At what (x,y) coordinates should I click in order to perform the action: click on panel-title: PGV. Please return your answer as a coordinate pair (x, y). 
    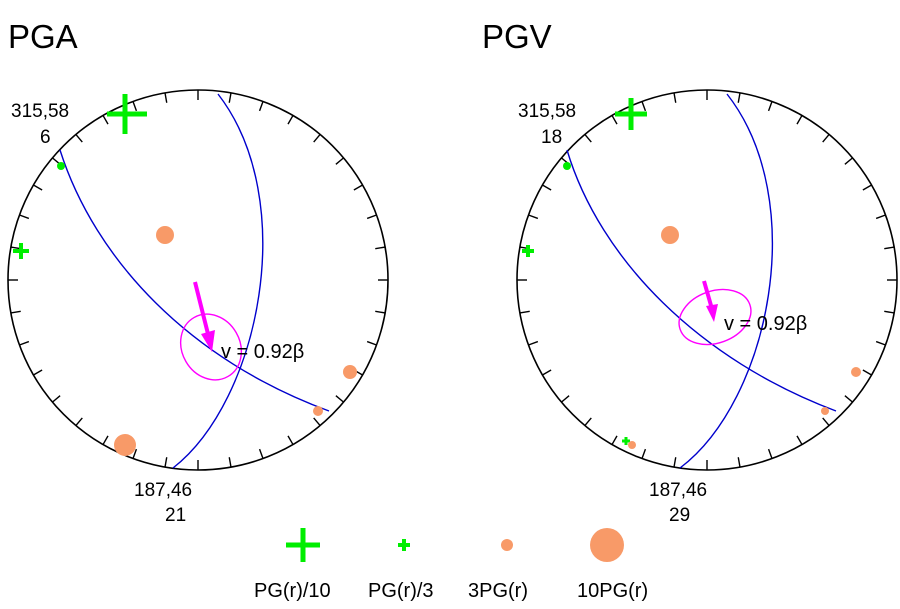
    Looking at the image, I should click on (517, 36).